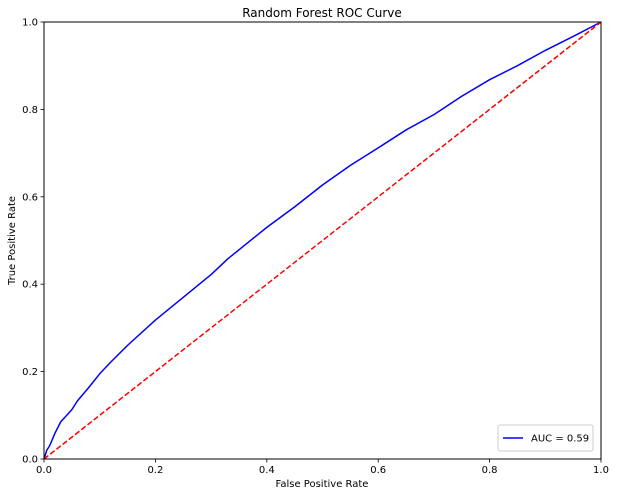 This screenshot has height=500, width=617. I want to click on y-tick-label: 0.6, so click(30, 197).